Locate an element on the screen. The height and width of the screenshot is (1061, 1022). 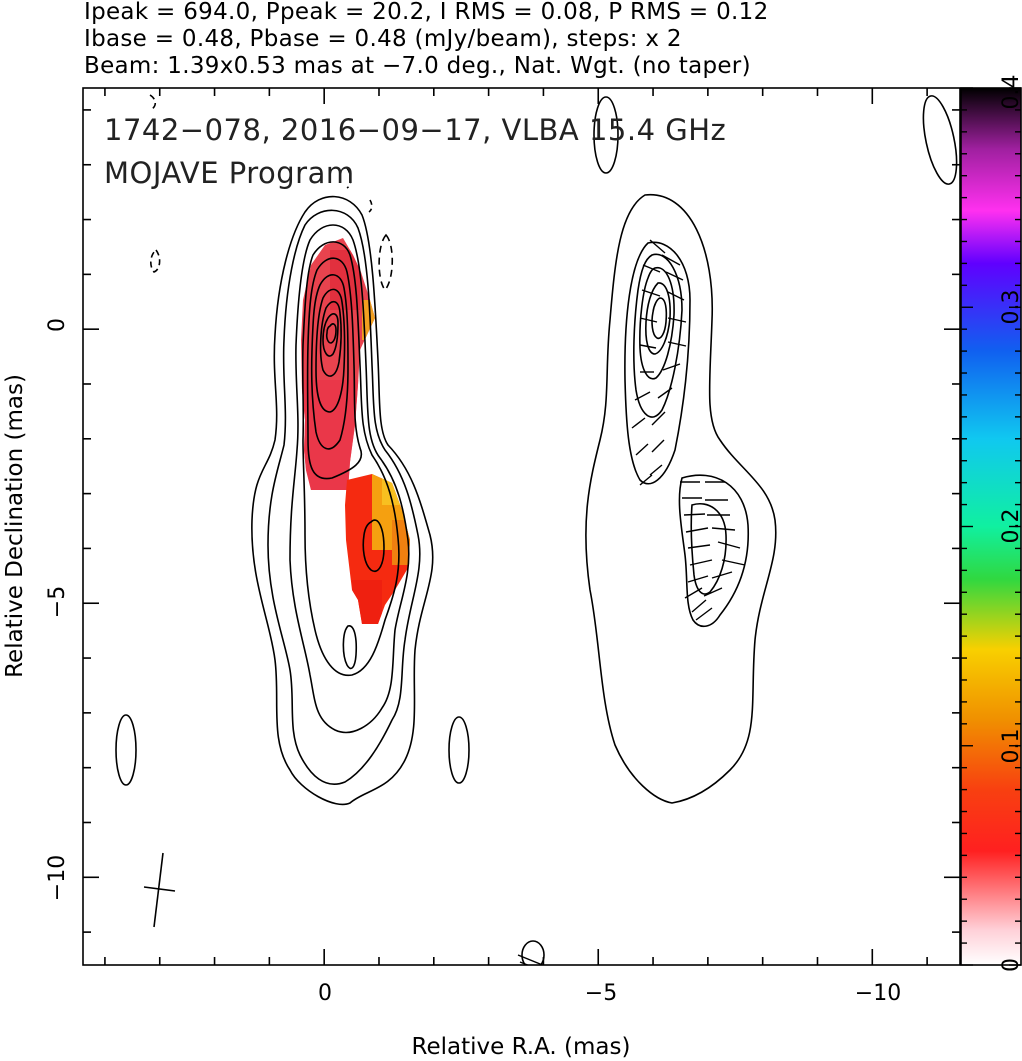
fractional-polarization-pixels is located at coordinates (355, 431).